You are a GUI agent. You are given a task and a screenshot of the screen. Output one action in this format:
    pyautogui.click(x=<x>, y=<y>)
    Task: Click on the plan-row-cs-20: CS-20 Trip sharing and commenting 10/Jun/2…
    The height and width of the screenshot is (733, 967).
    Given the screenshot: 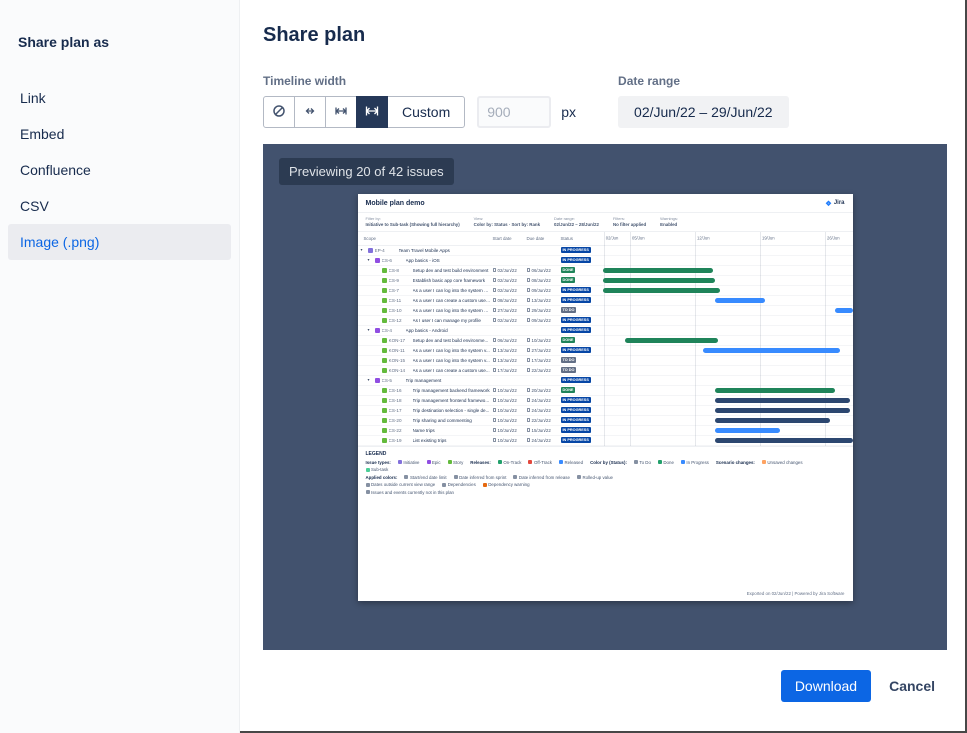 What is the action you would take?
    pyautogui.click(x=605, y=421)
    